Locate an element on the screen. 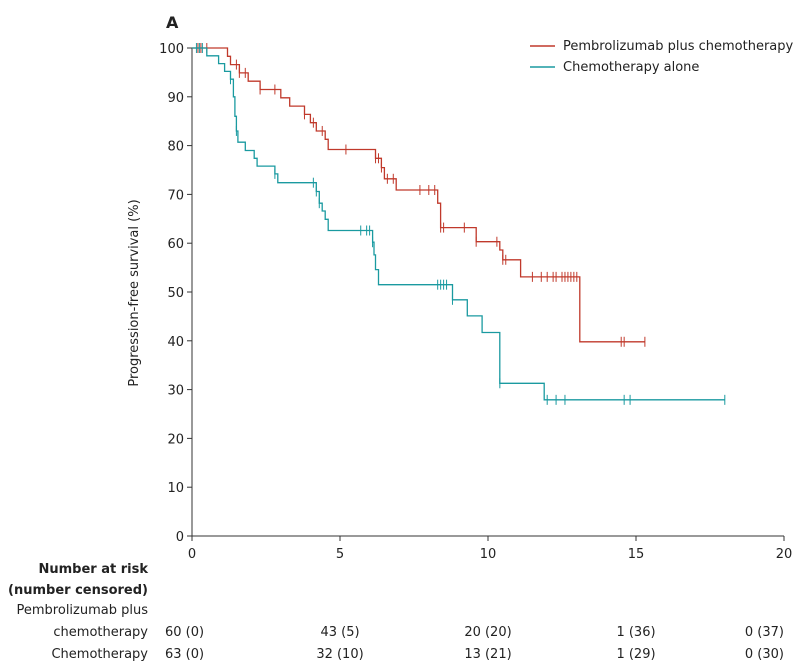 This screenshot has width=810, height=671. risk-value-row2-col2: 32 (10) is located at coordinates (339, 654).